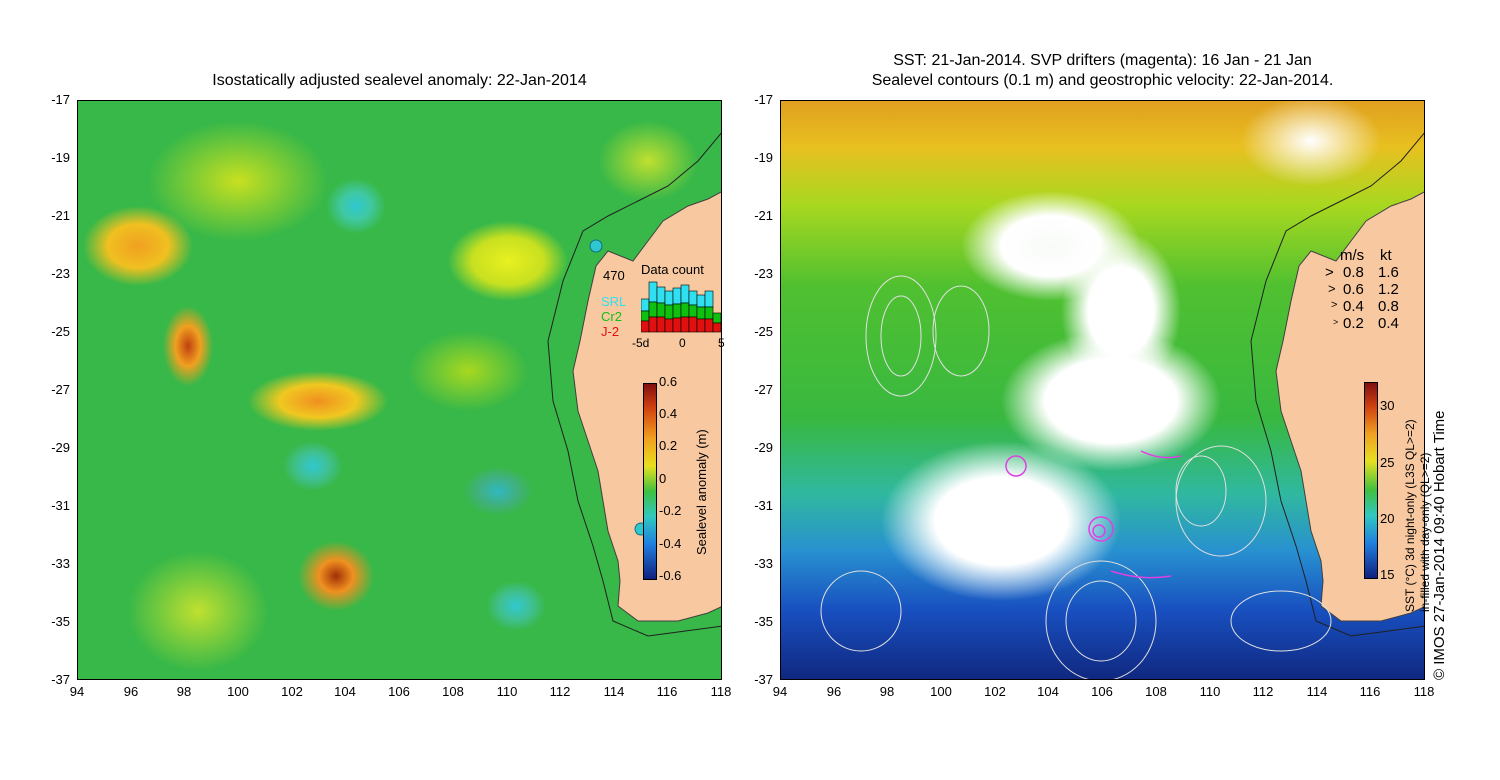 This screenshot has height=780, width=1500. What do you see at coordinates (1439, 545) in the screenshot?
I see `copyright: © IMOS 27-Jan-2014 09:40 Hobart Time` at bounding box center [1439, 545].